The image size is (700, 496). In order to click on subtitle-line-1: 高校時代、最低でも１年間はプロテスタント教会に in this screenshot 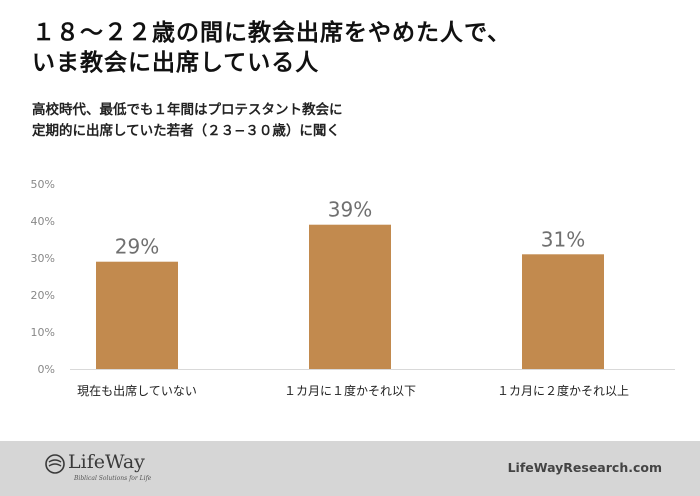, I will do `click(187, 110)`.